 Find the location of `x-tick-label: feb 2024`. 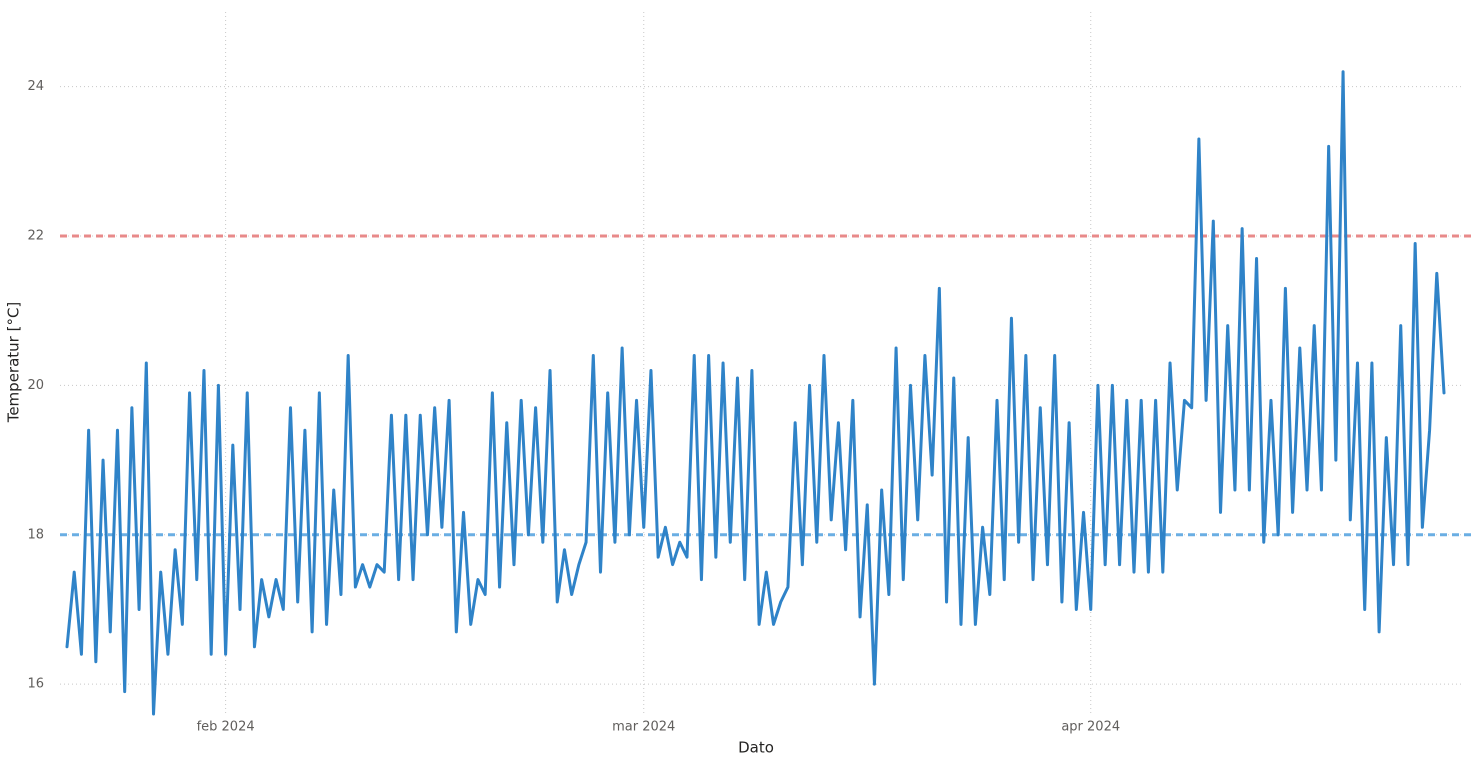

x-tick-label: feb 2024 is located at coordinates (226, 727).